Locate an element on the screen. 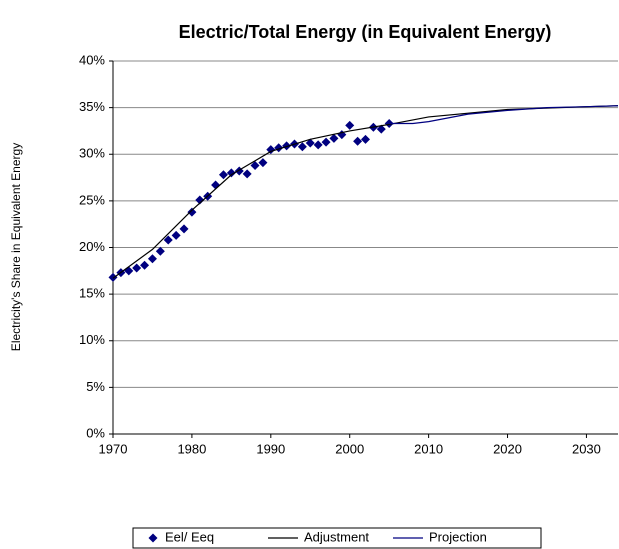 Image resolution: width=619 pixels, height=549 pixels. legend-label: Eel/ Eeq is located at coordinates (189, 536).